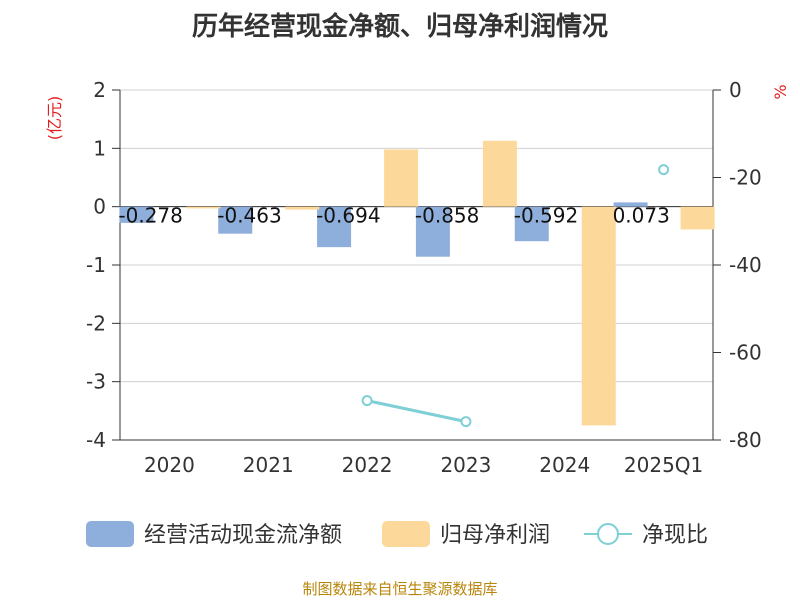 The height and width of the screenshot is (600, 800). Describe the element at coordinates (99, 148) in the screenshot. I see `left-tick-label: 1` at that location.